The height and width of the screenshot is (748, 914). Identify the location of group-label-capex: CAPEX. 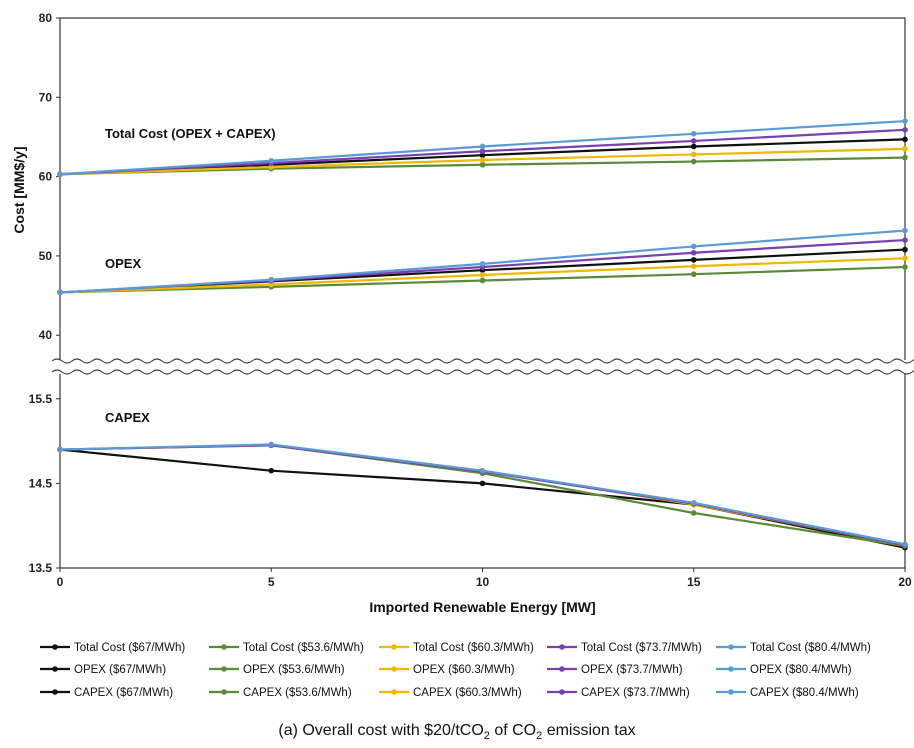
(127, 417).